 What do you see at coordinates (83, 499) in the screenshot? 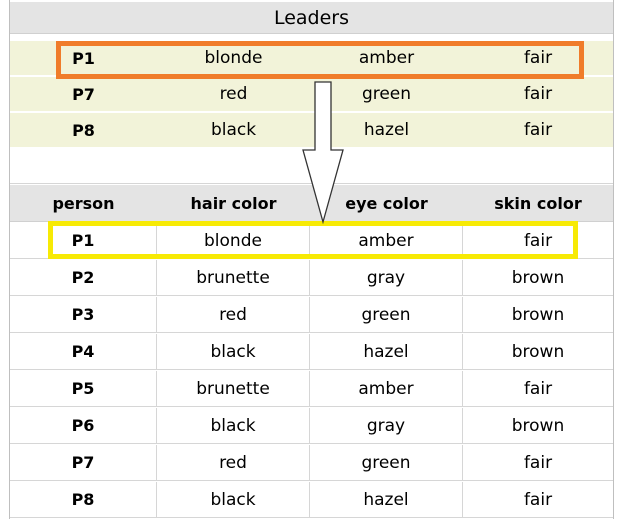
I see `person-cell: P8` at bounding box center [83, 499].